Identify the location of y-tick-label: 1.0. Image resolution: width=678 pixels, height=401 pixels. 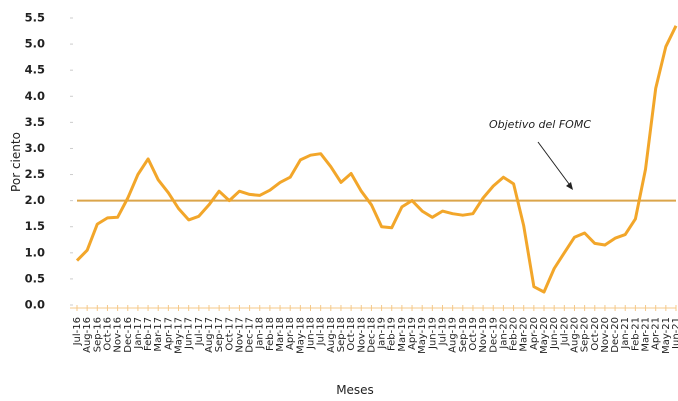
(35, 252).